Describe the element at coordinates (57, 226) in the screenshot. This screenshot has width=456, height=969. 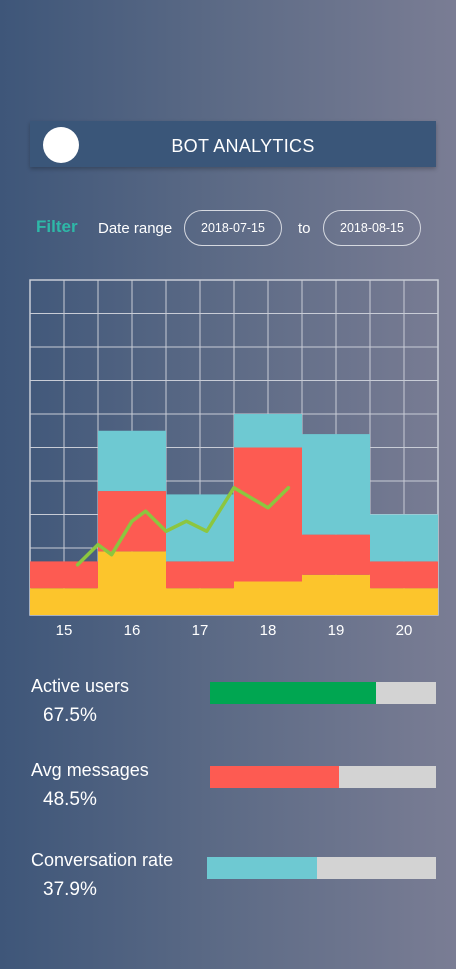
I see `filter-label: Filter` at that location.